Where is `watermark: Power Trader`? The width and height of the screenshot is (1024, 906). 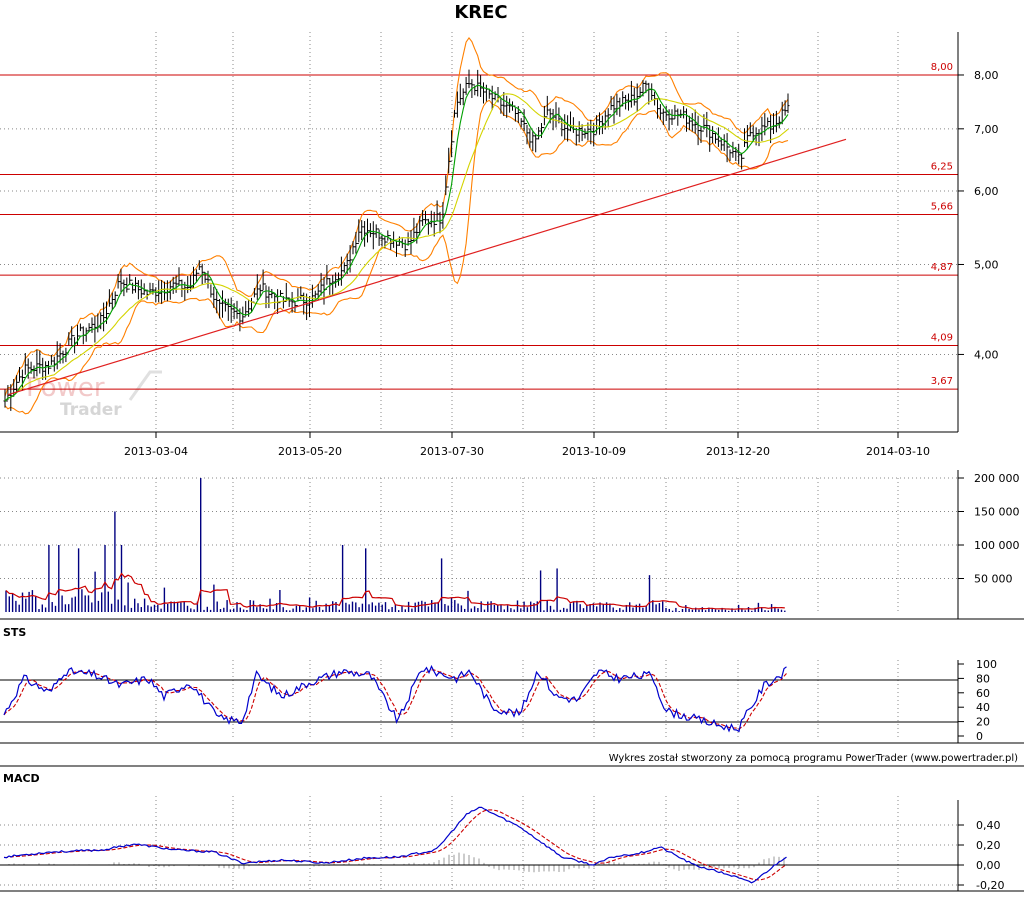 watermark: Power Trader is located at coordinates (94, 395).